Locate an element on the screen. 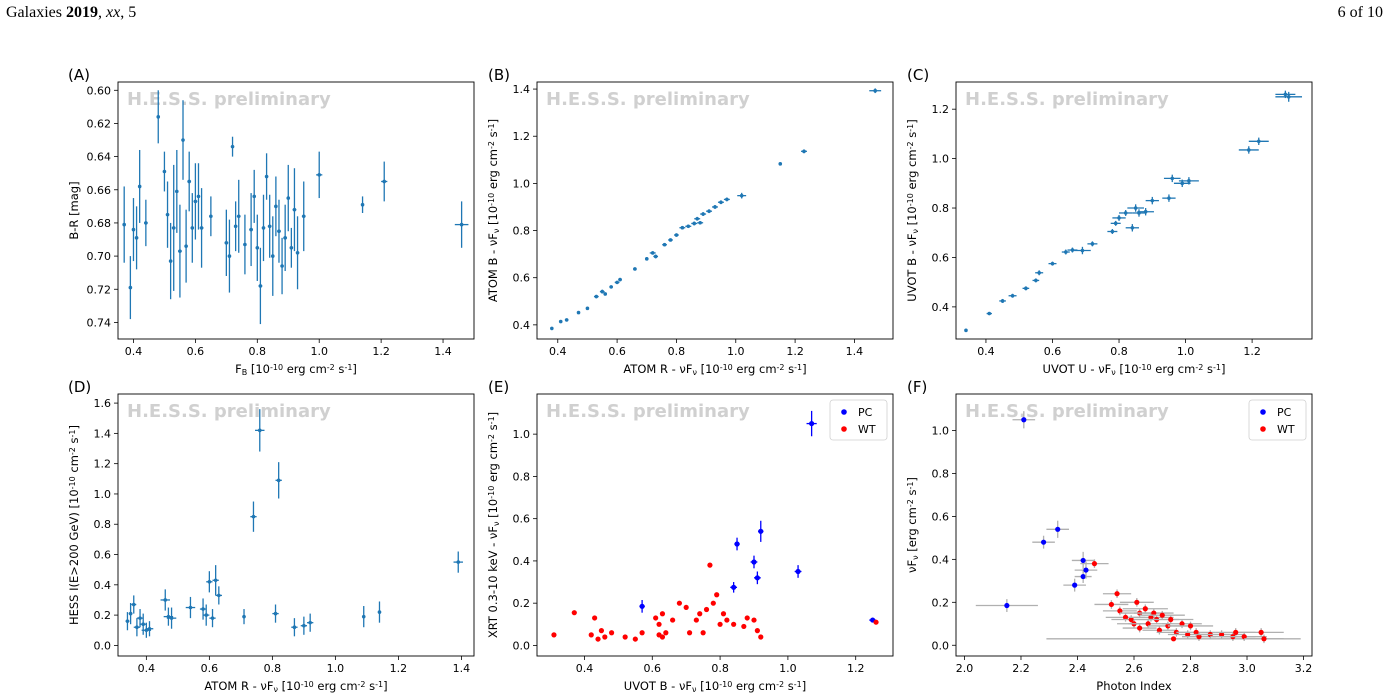  series-main is located at coordinates (294, 523).